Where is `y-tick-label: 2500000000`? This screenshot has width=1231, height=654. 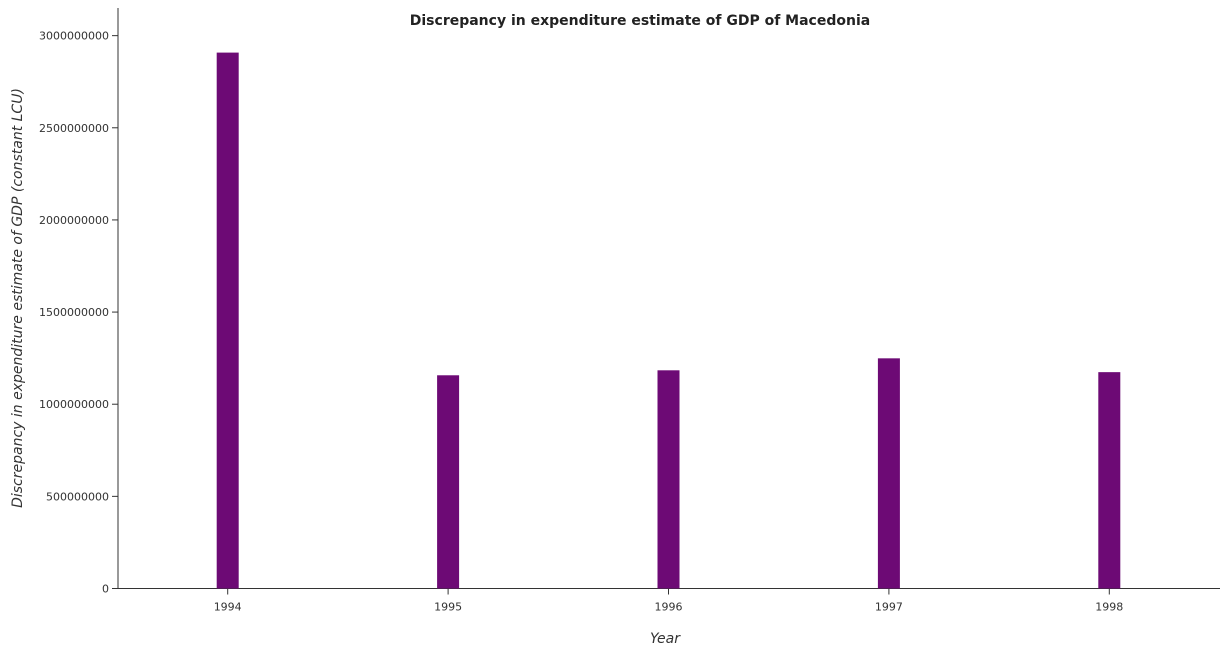
y-tick-label: 2500000000 is located at coordinates (74, 128).